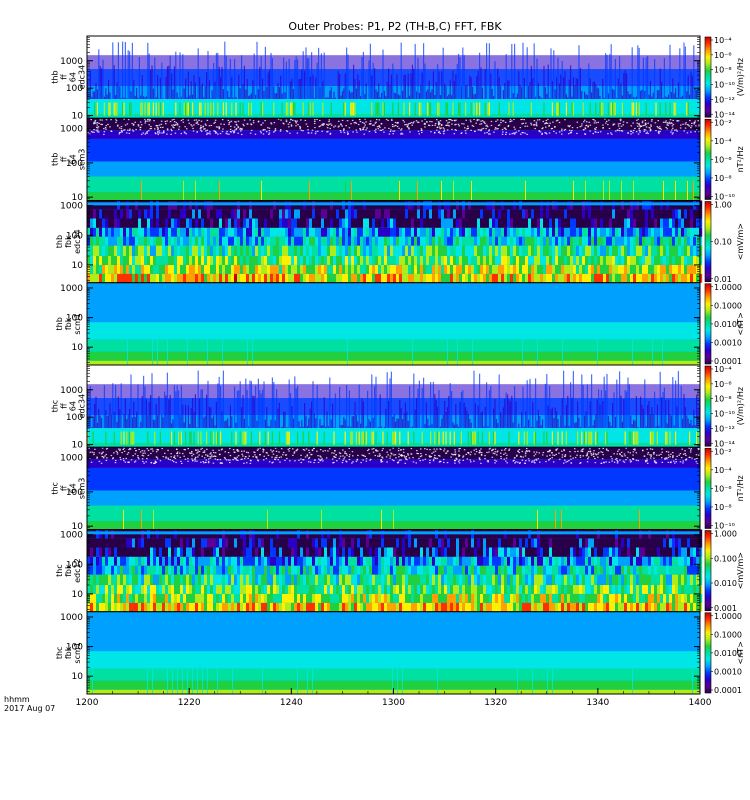 This screenshot has height=800, width=750. I want to click on colorbar-label: 0.001, so click(725, 608).